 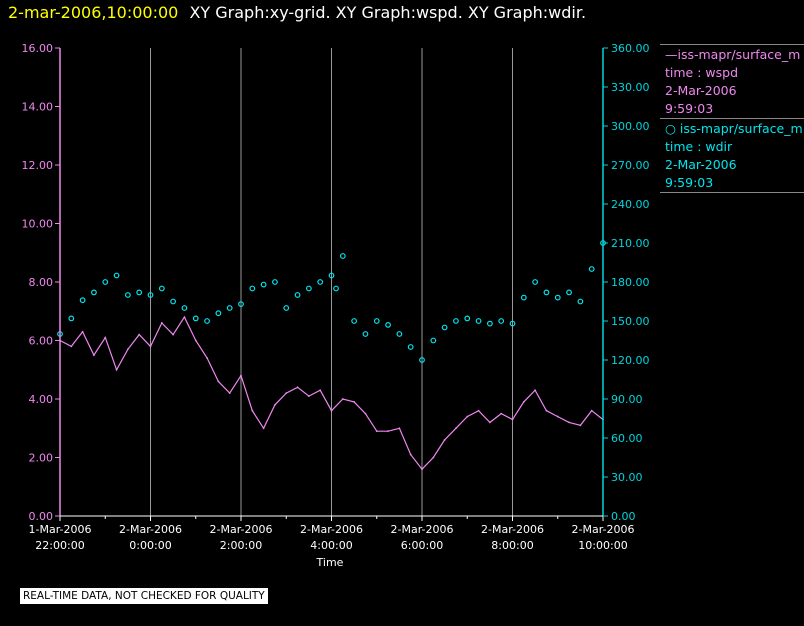 I want to click on y-right-tick-label: 0.00, so click(x=623, y=516).